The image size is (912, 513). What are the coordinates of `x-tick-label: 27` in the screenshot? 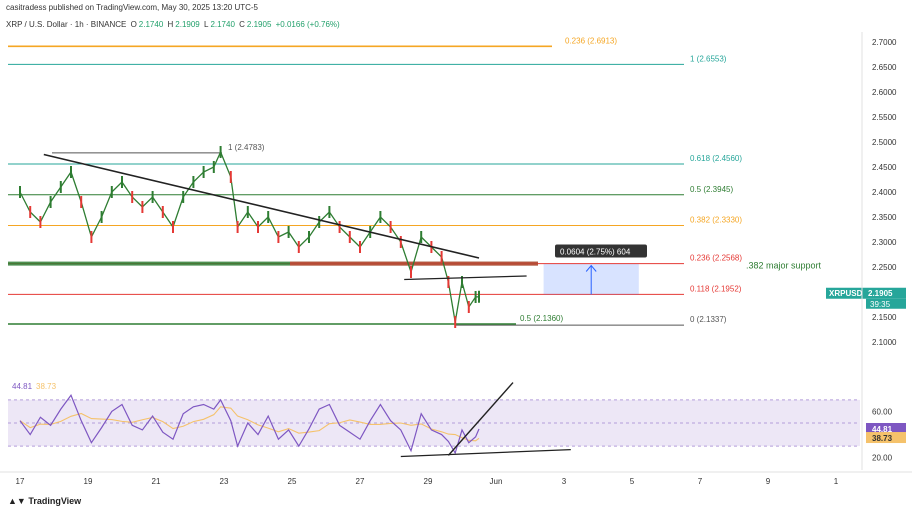 It's located at (360, 481).